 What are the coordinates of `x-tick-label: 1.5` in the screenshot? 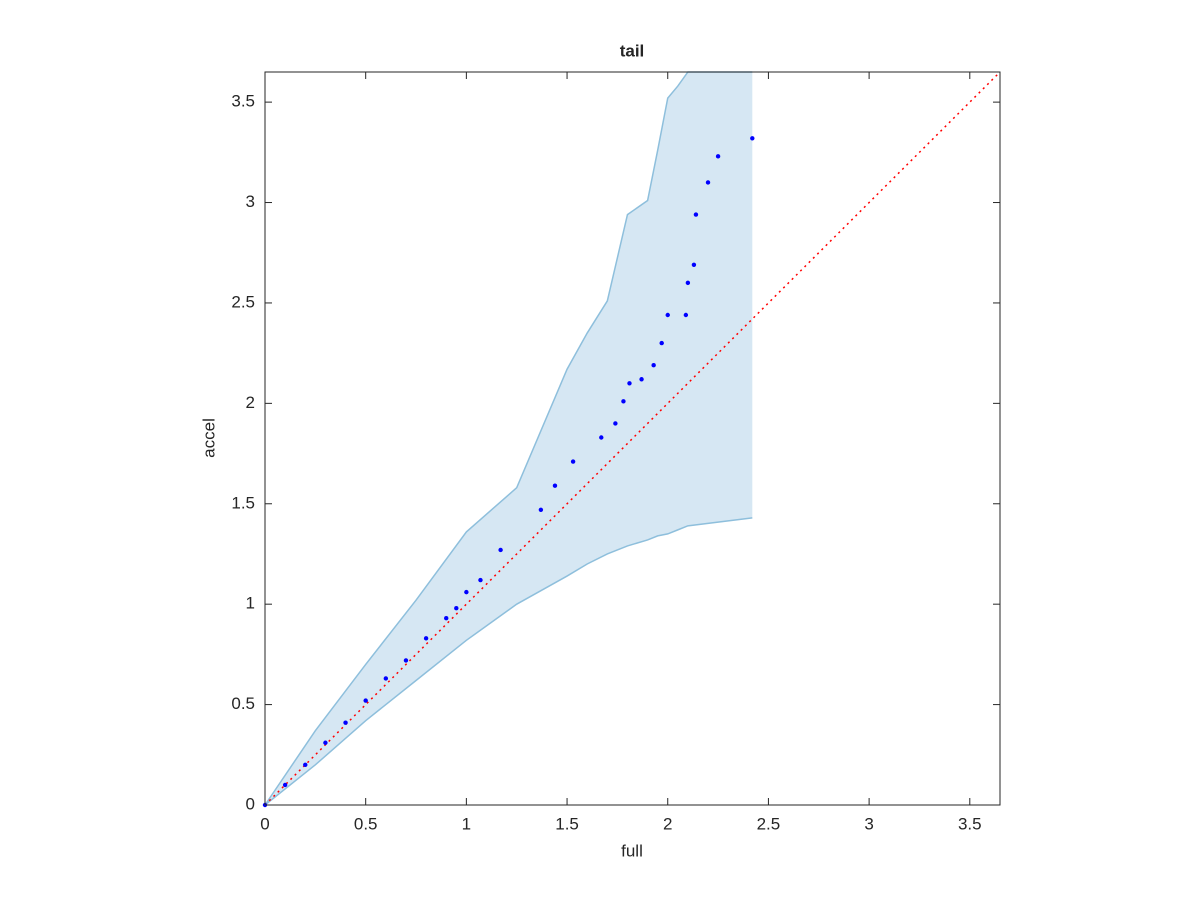 It's located at (567, 823).